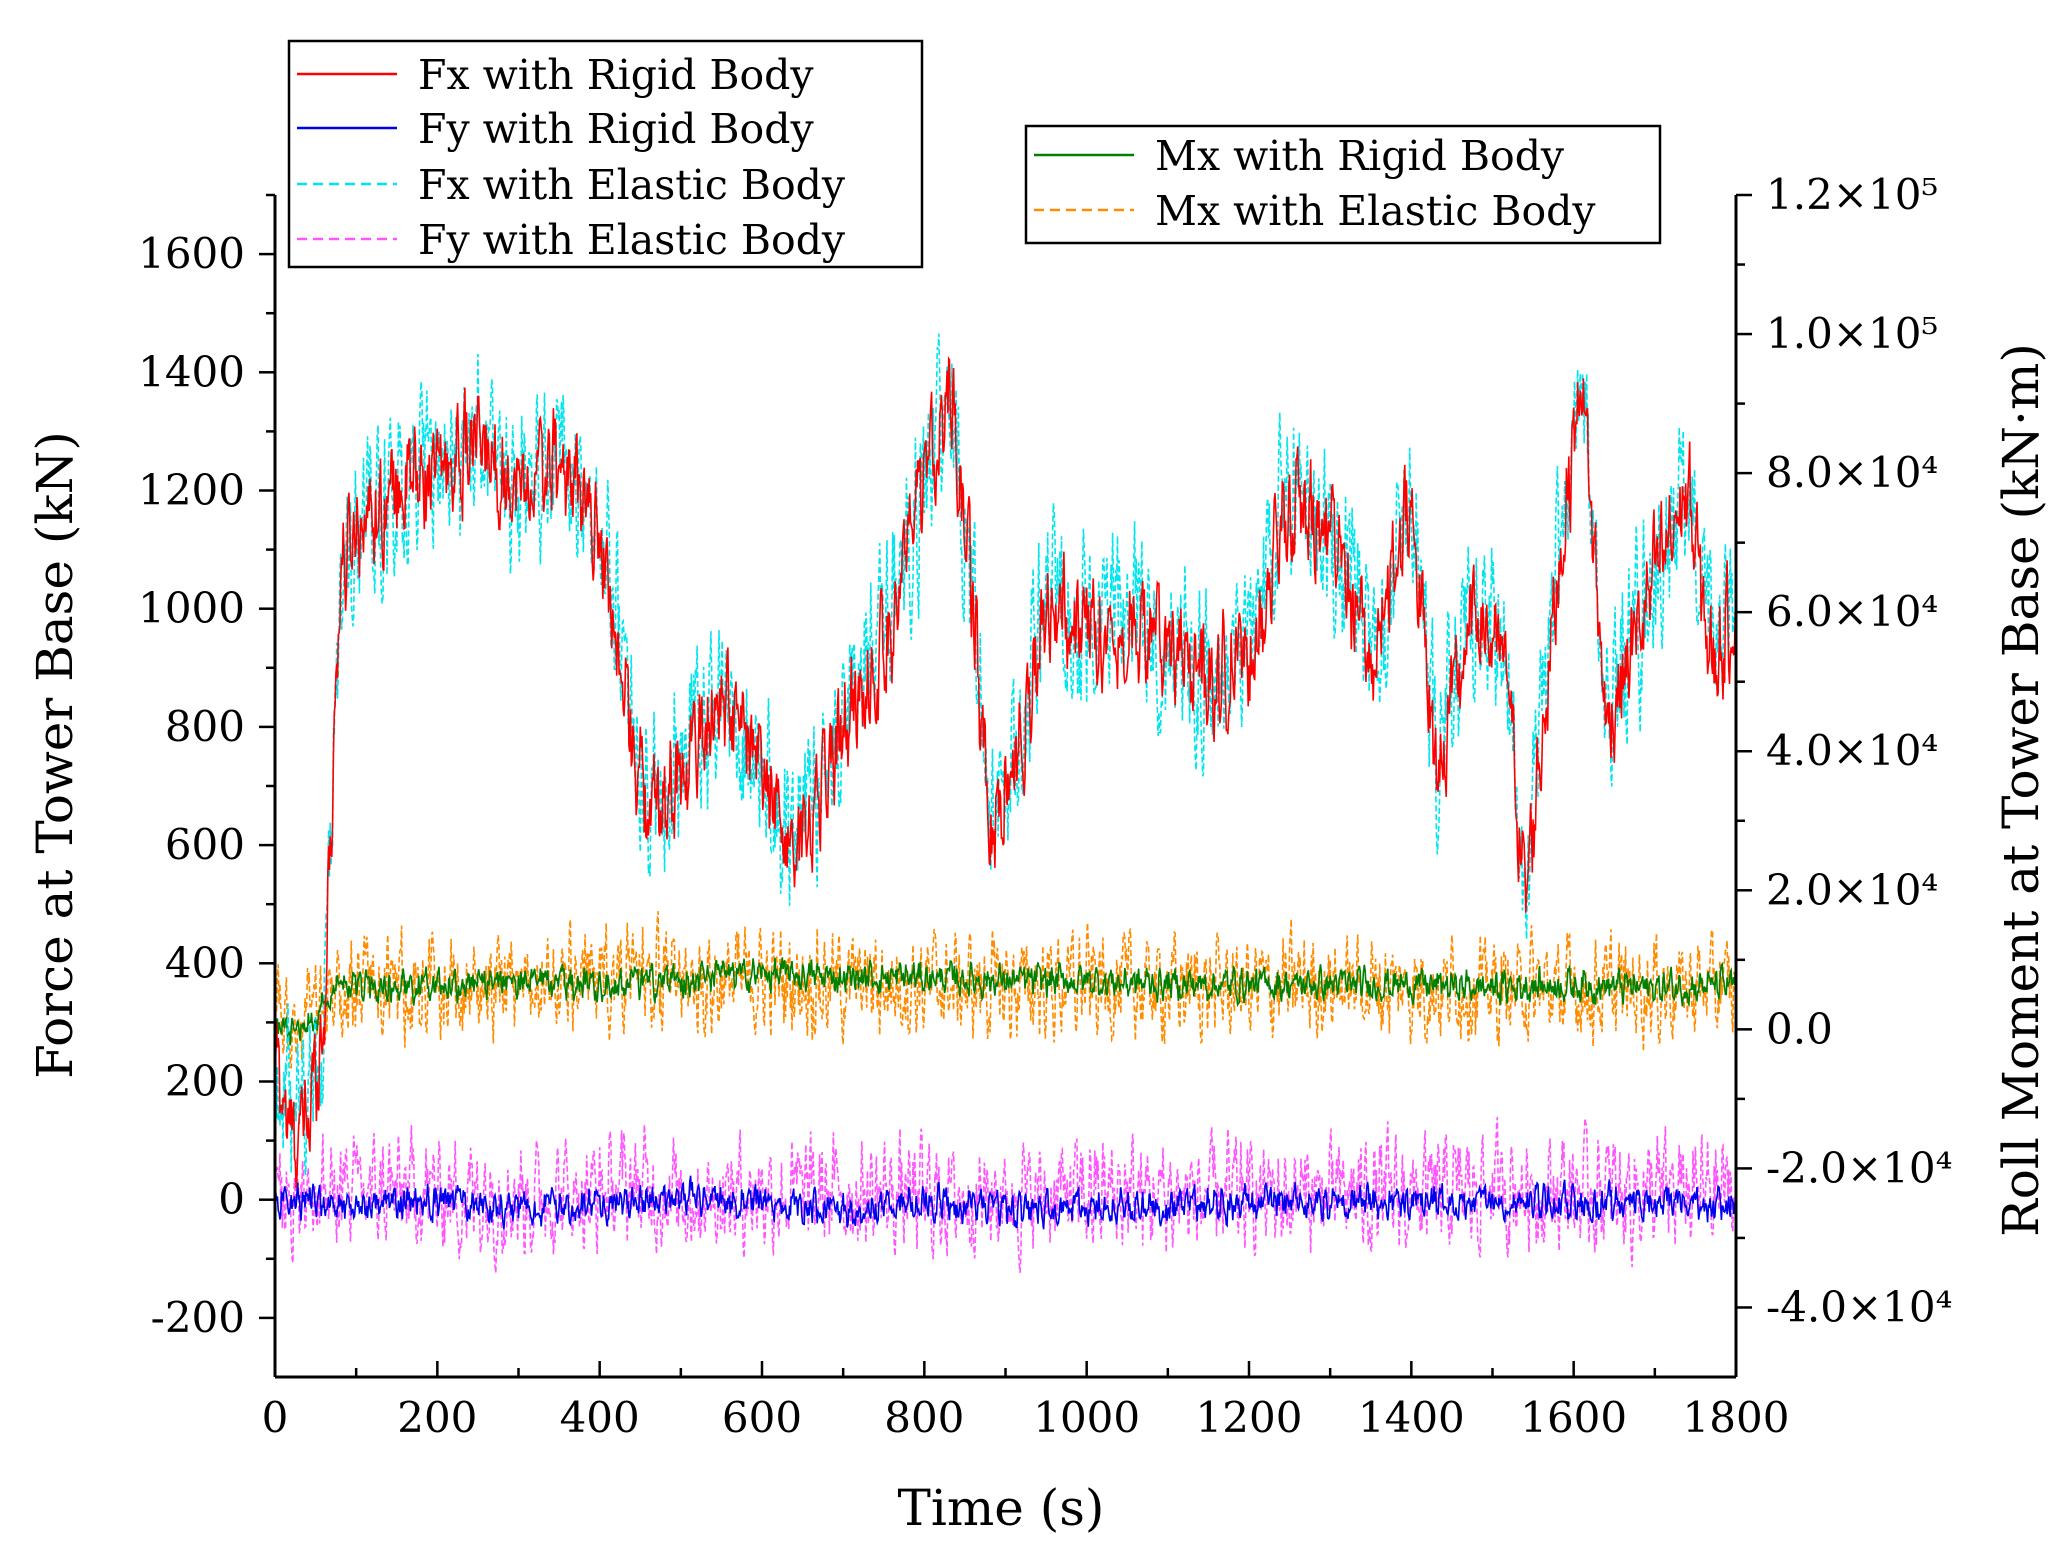  I want to click on legend-label-mx-elastic: Mx with Elastic Body, so click(1375, 211).